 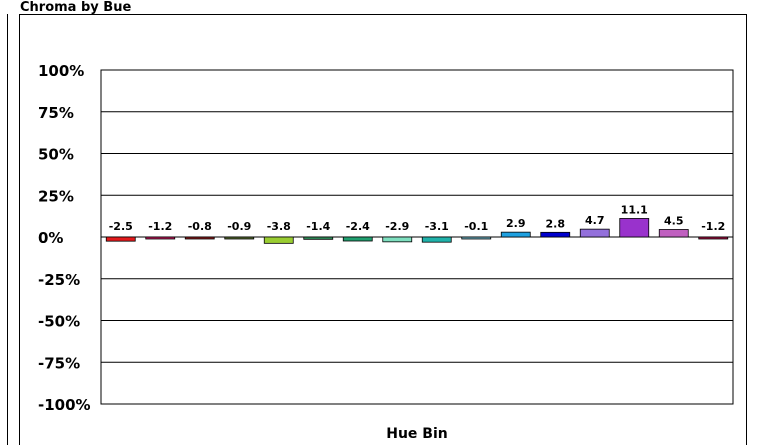 What do you see at coordinates (56, 155) in the screenshot?
I see `y-tick-label: 50%` at bounding box center [56, 155].